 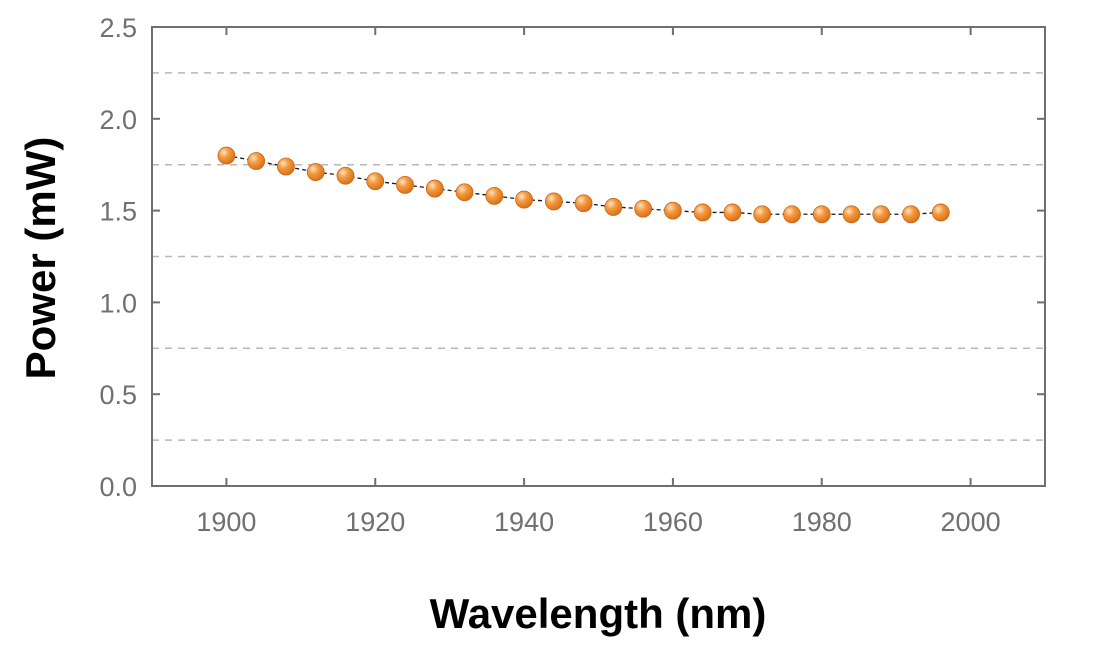 What do you see at coordinates (822, 522) in the screenshot?
I see `x-tick-label: 1980` at bounding box center [822, 522].